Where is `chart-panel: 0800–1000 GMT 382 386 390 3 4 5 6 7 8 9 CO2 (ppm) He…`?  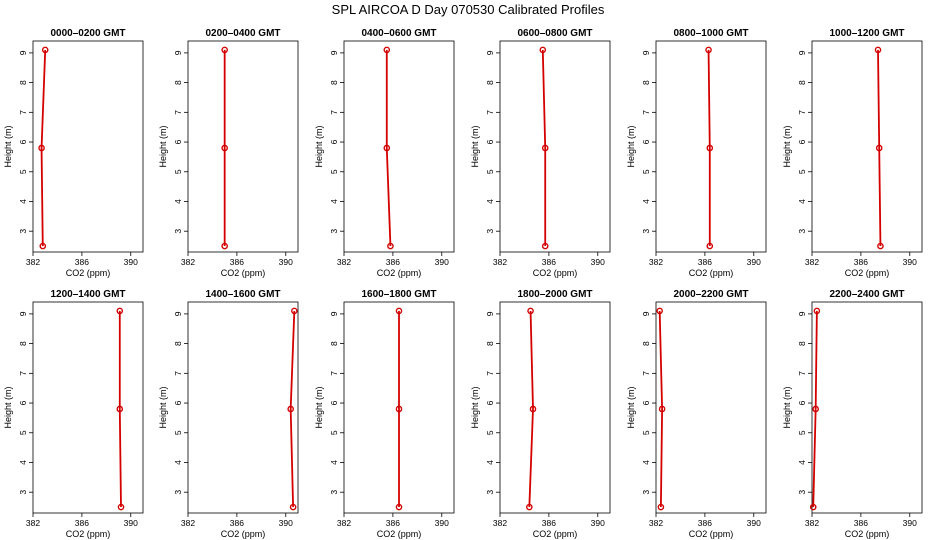
chart-panel: 0800–1000 GMT 382 386 390 3 4 5 6 7 8 9 CO2 (ppm) He… is located at coordinates (696, 153).